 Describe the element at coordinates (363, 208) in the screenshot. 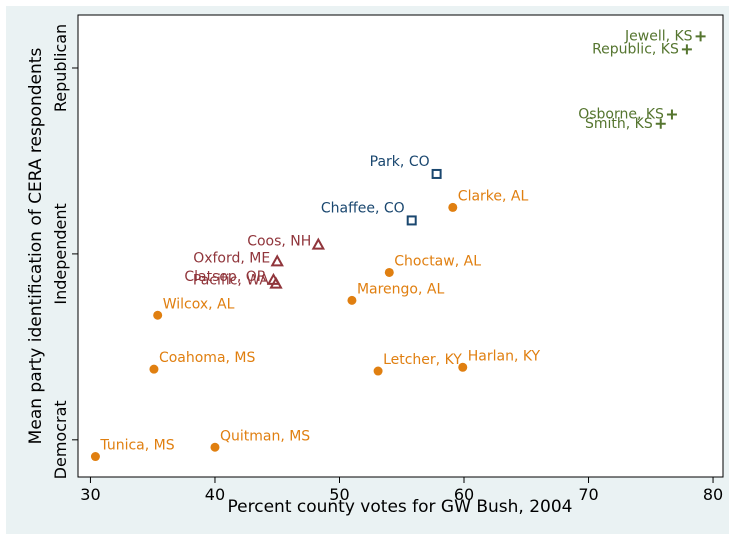

I see `point-label: Chaffee, CO` at that location.